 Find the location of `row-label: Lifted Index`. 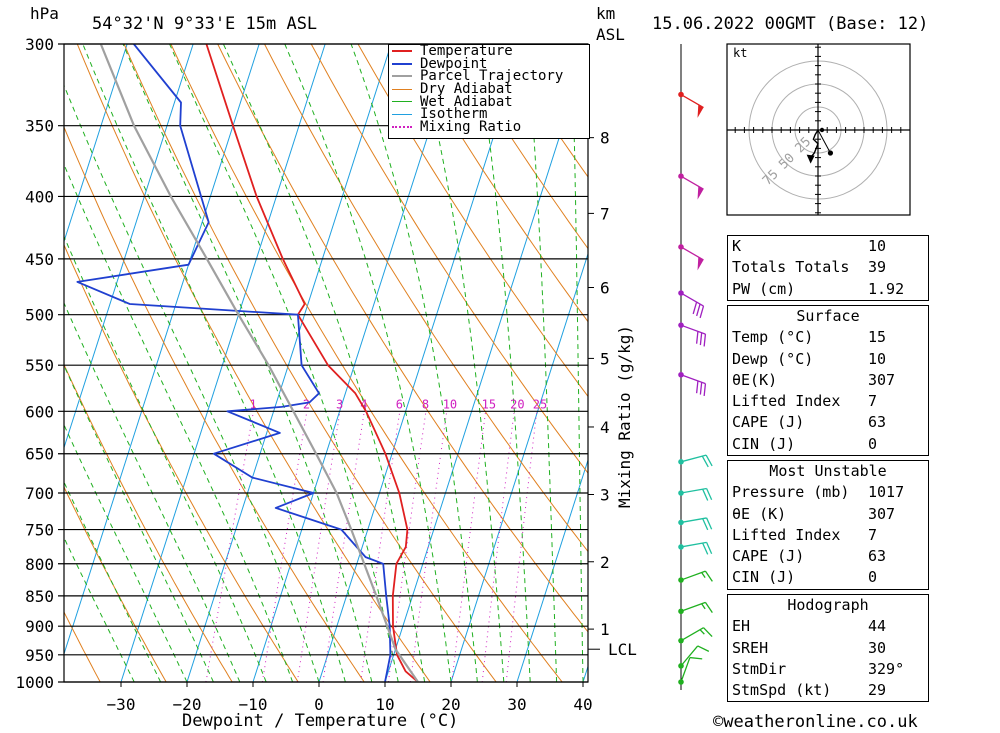

row-label: Lifted Index is located at coordinates (786, 534).